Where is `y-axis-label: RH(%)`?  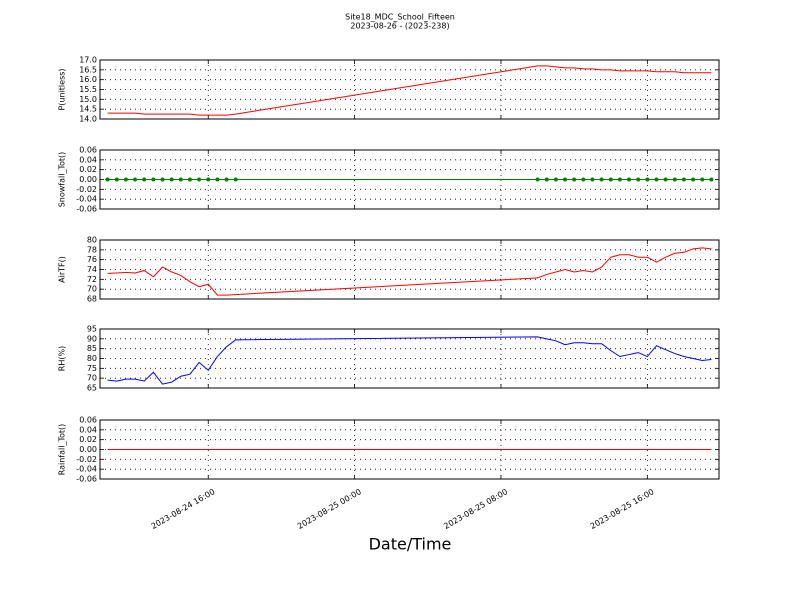
y-axis-label: RH(%) is located at coordinates (62, 358).